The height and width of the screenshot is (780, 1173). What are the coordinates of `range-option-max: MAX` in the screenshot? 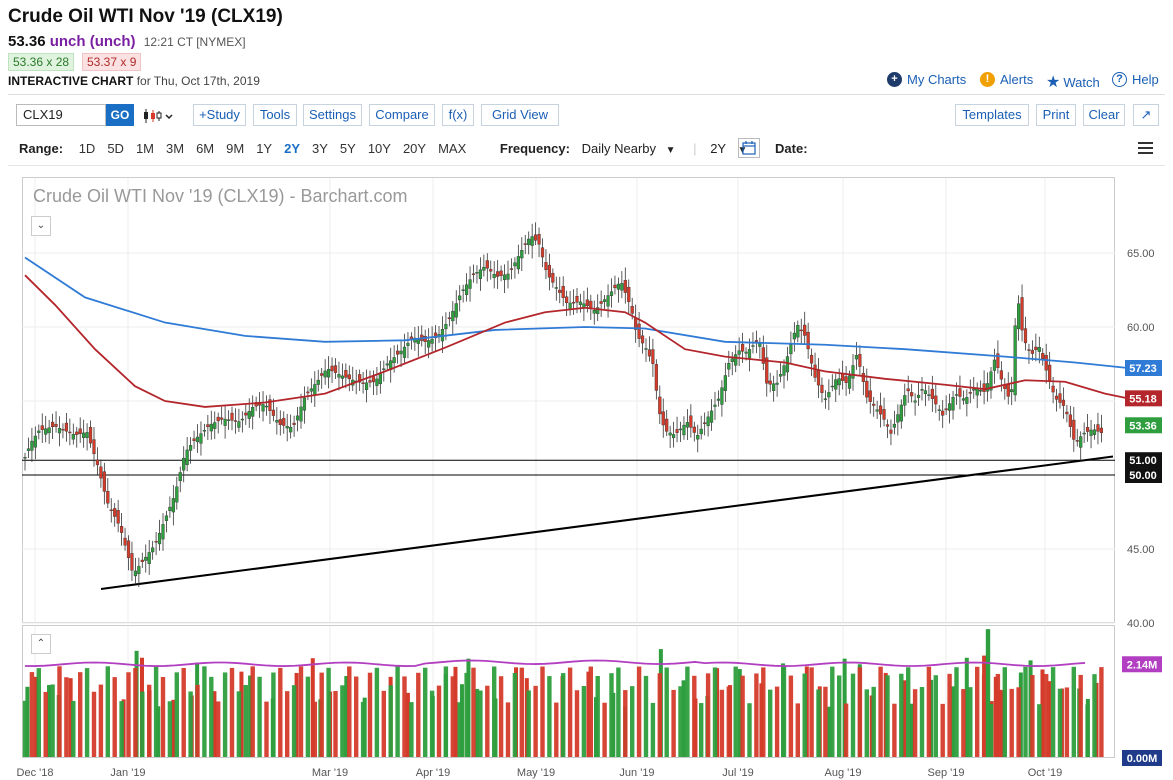 It's located at (452, 148).